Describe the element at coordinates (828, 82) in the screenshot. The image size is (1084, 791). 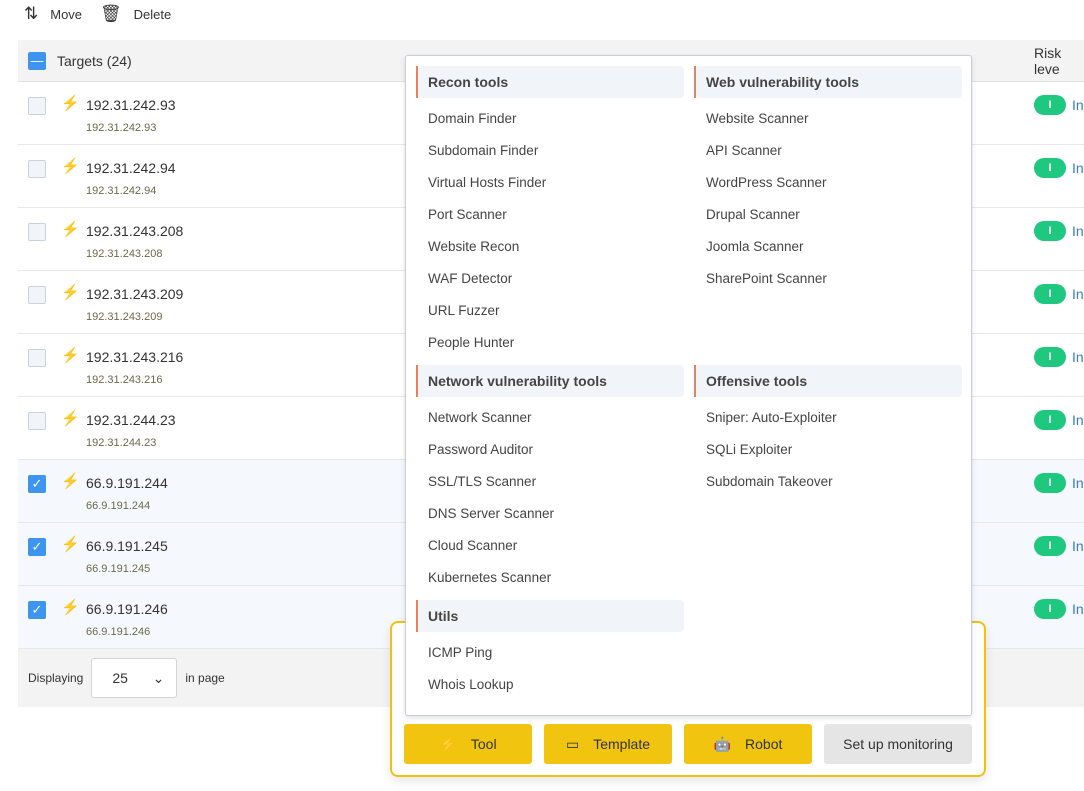
I see `menu-section-title: Web vulnerability tools` at that location.